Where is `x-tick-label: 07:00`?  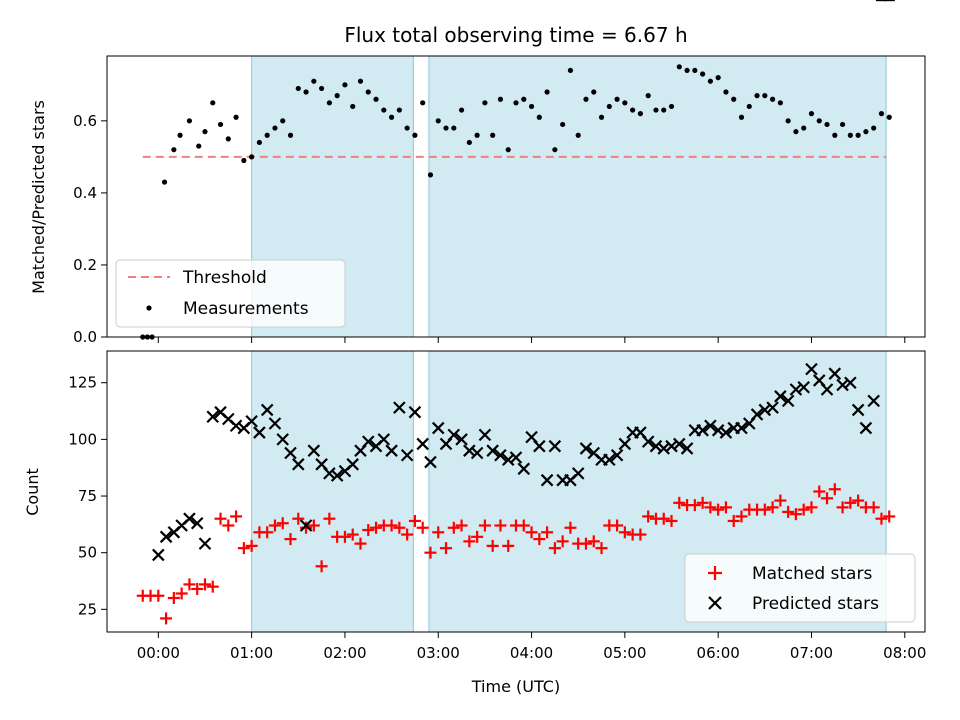
x-tick-label: 07:00 is located at coordinates (811, 653).